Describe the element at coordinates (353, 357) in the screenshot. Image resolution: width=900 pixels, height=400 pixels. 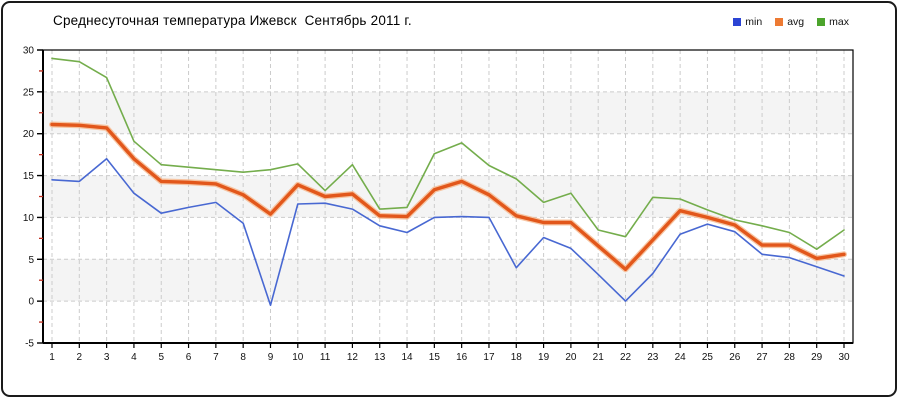
I see `x-tick-label: 12` at that location.